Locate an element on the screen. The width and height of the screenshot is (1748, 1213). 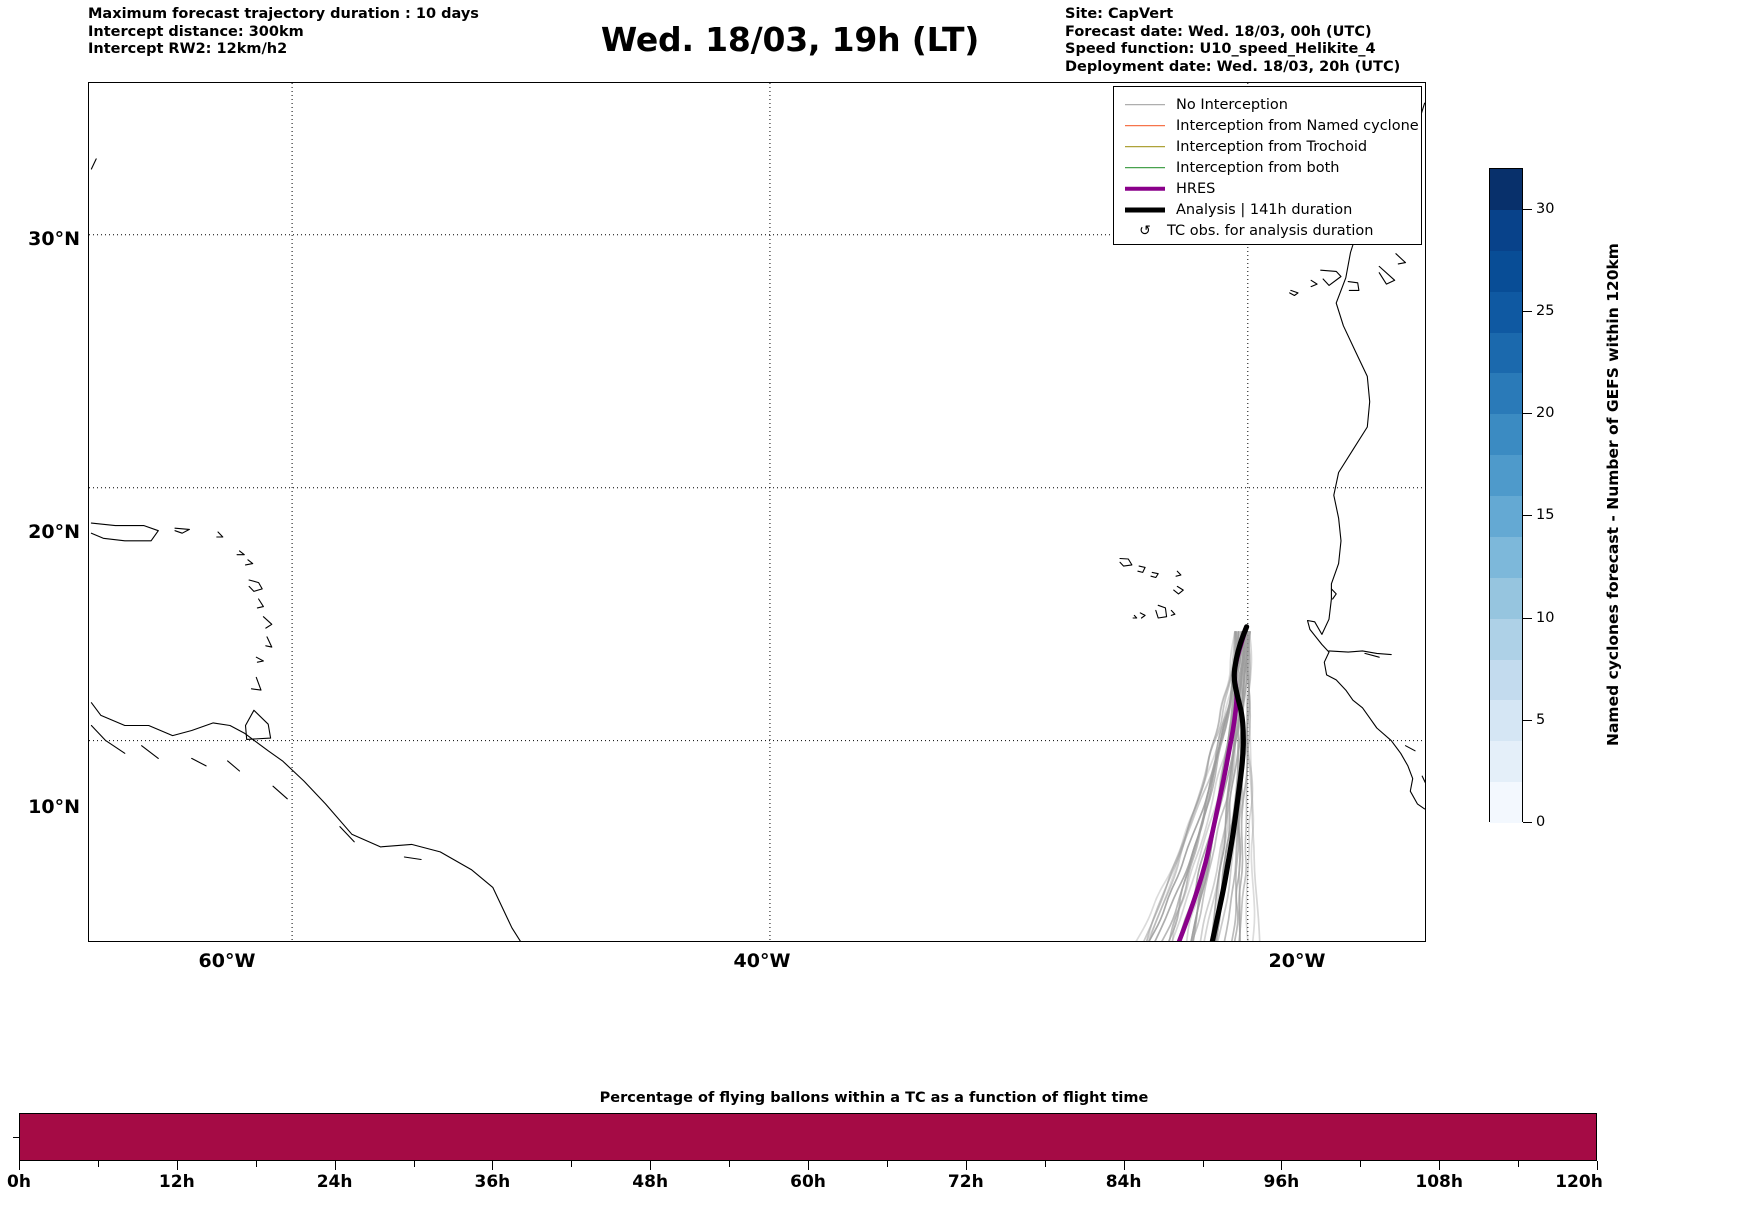
legend-item-1: Interception from Named cyclone is located at coordinates (1271, 125).